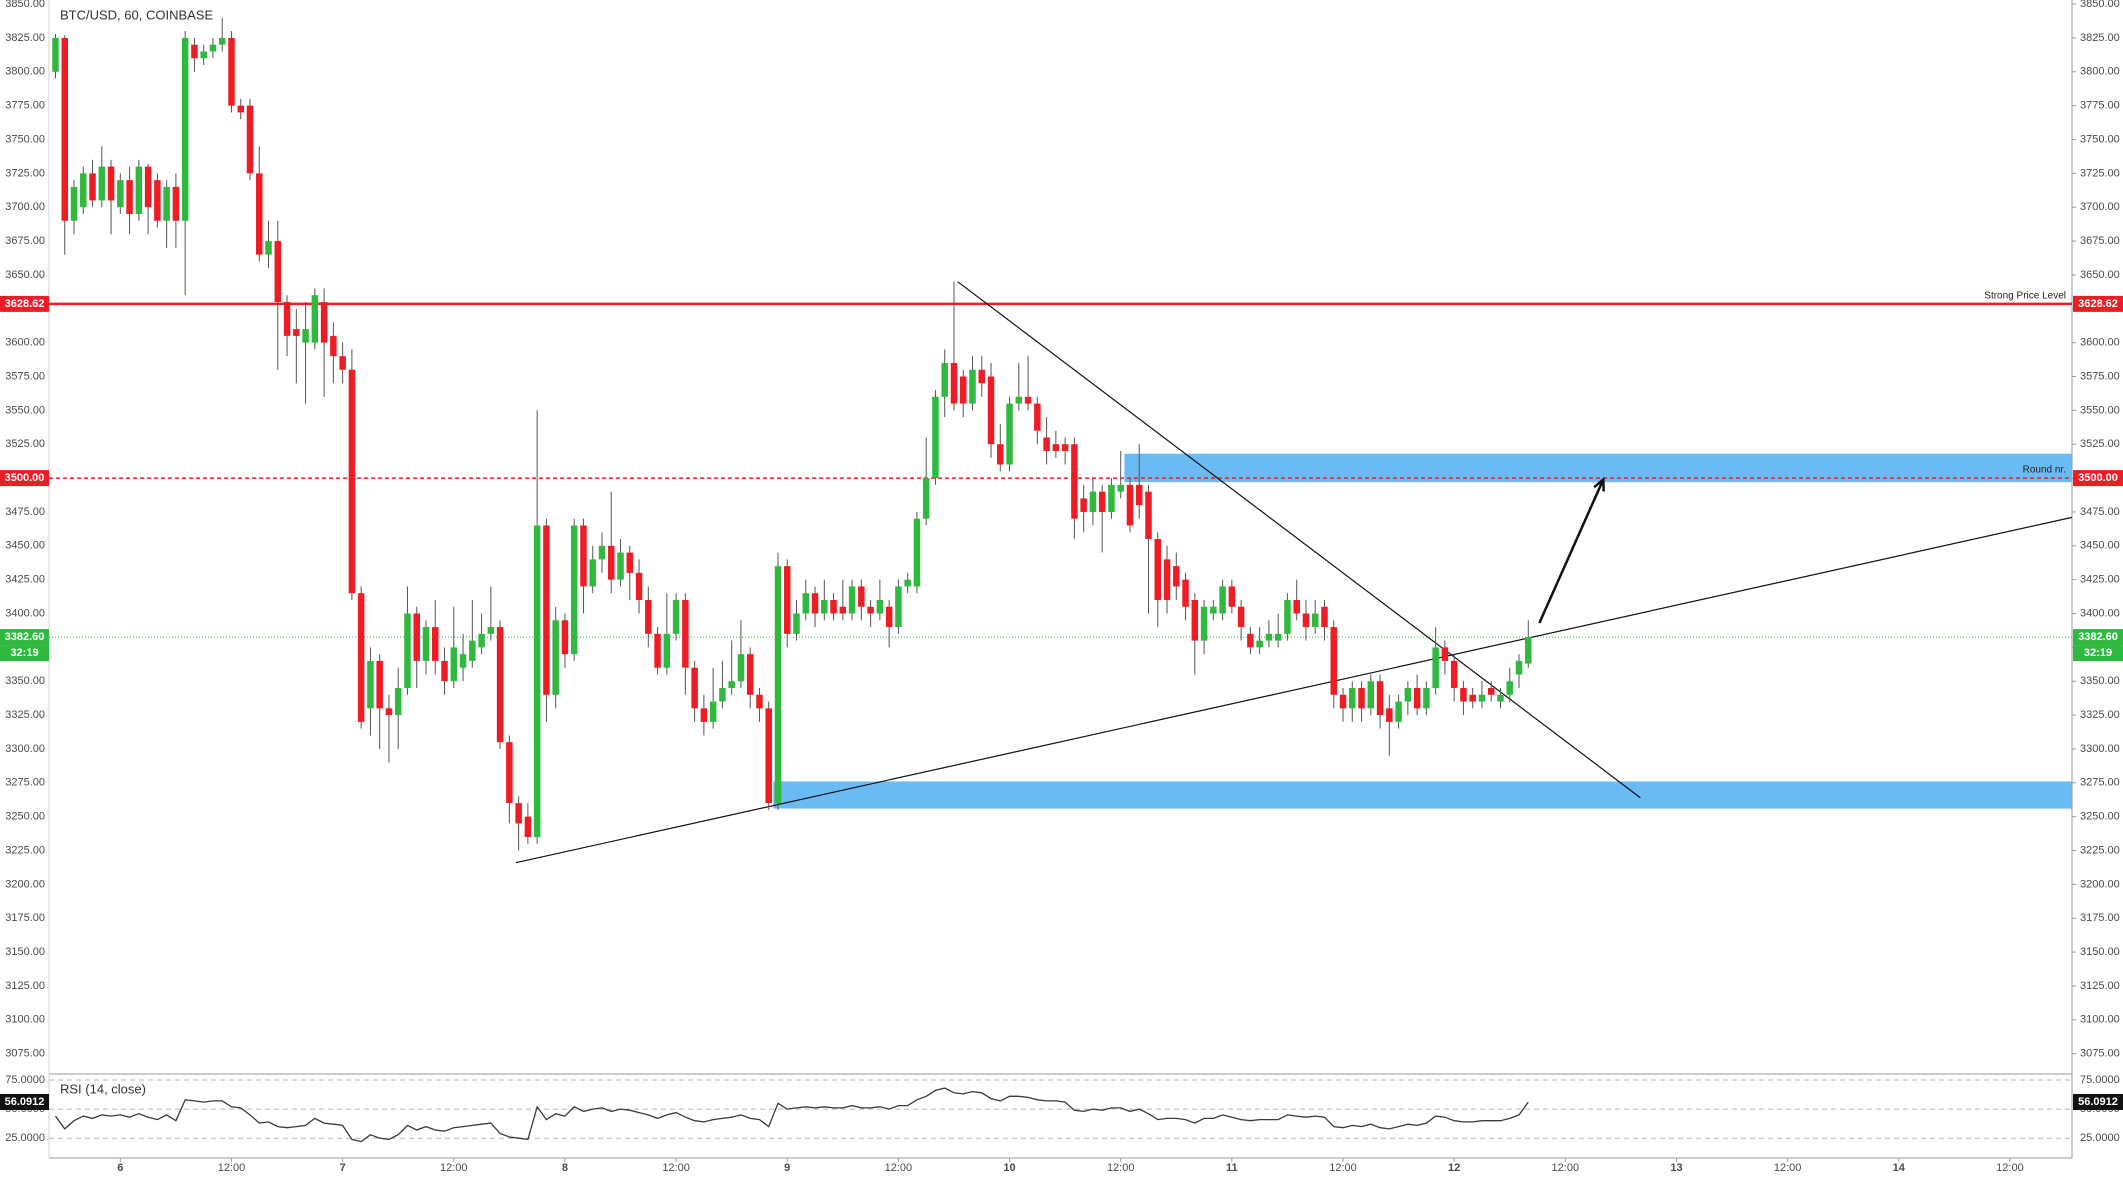 The image size is (2123, 1178). Describe the element at coordinates (2100, 444) in the screenshot. I see `y-tick-label: 3525.00` at that location.